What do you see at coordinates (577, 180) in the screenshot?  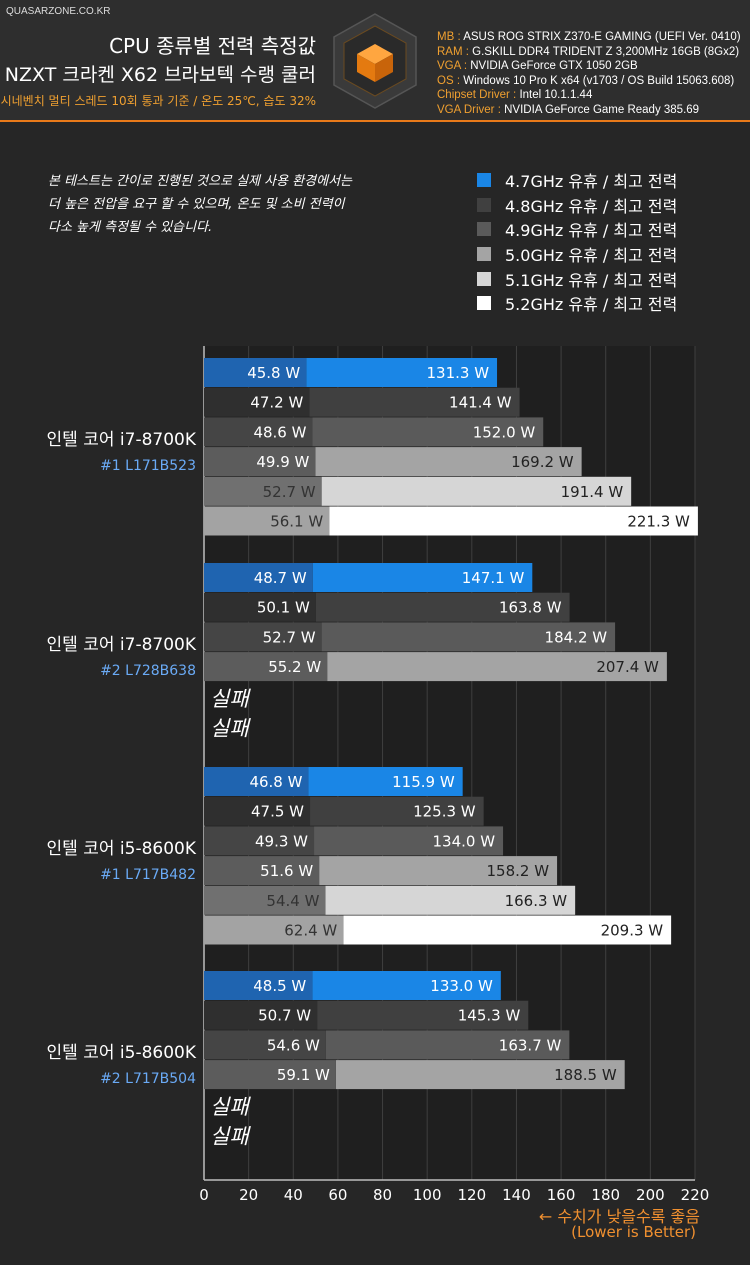 I see `legend-item: 4.7GHz 유휴 / 최고 전력` at bounding box center [577, 180].